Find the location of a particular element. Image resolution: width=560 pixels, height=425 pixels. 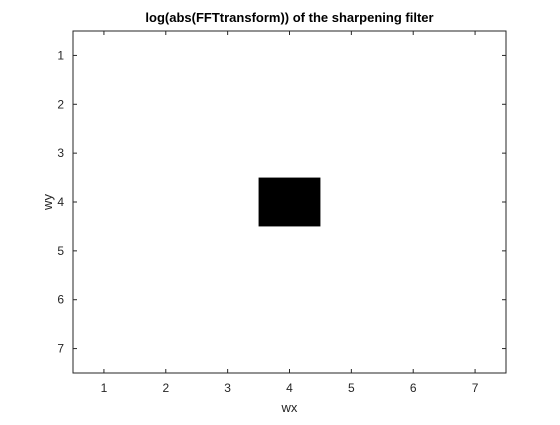

y-tick-label: 5 is located at coordinates (60, 251).